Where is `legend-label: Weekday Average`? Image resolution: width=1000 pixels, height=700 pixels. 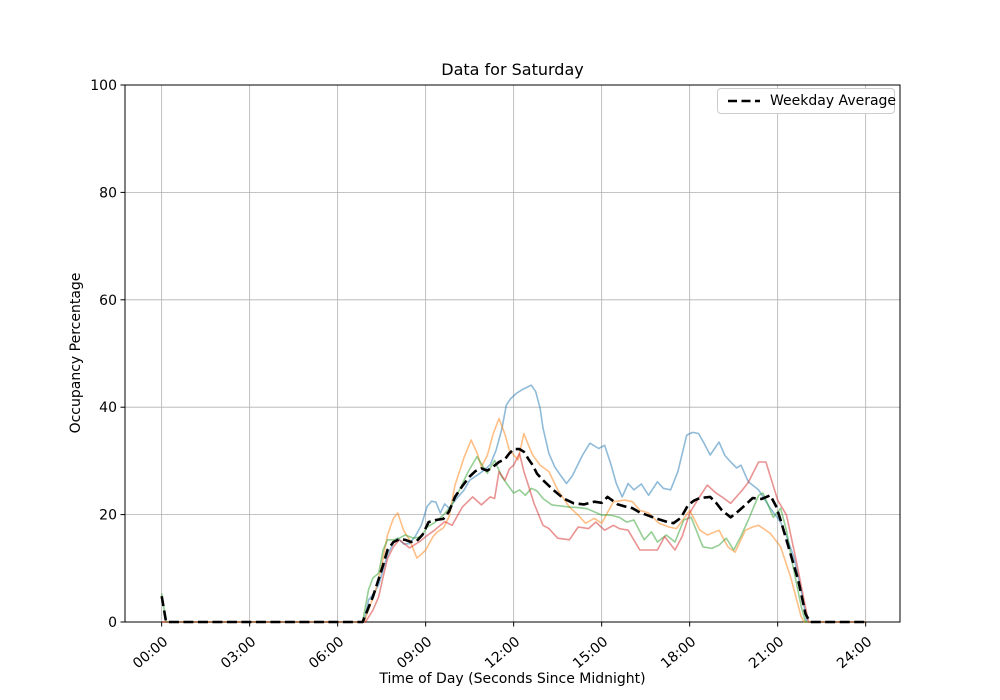
legend-label: Weekday Average is located at coordinates (833, 101).